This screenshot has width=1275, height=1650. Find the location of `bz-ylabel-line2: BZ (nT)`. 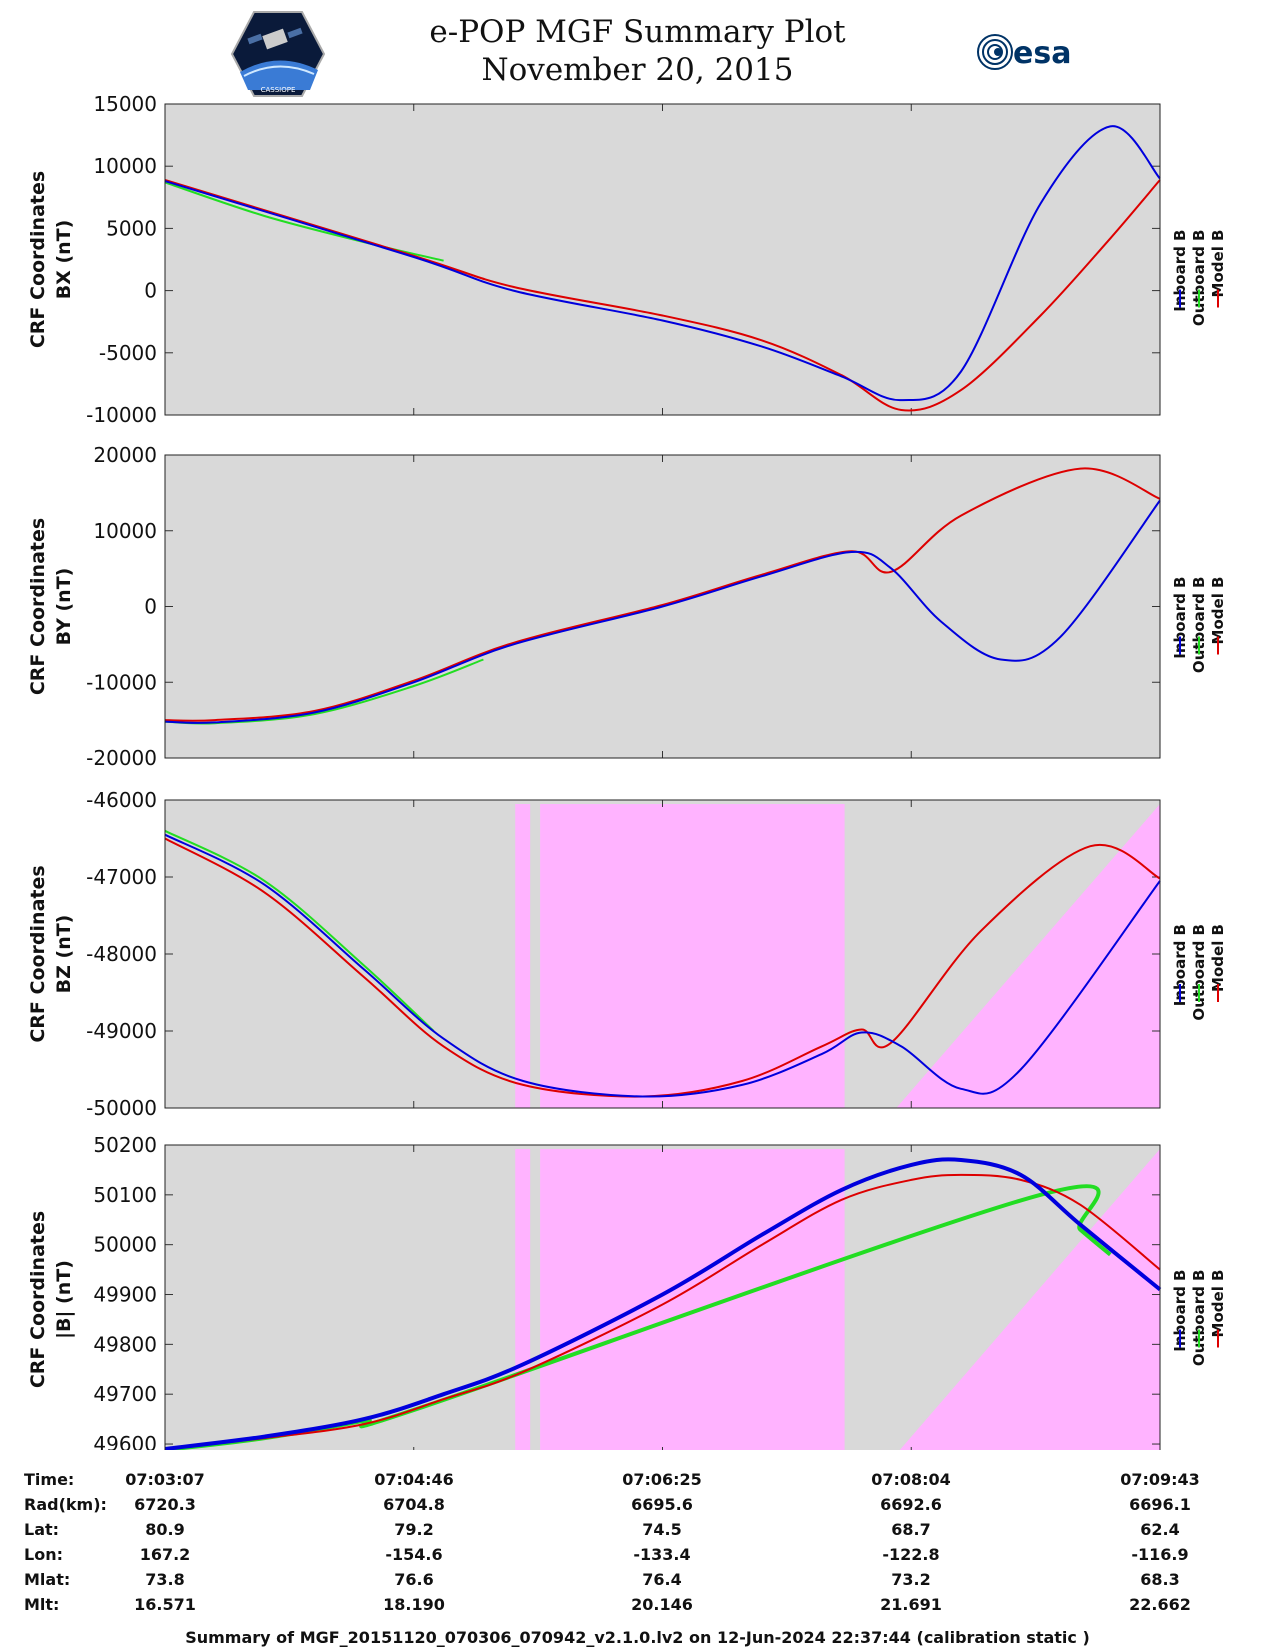

bz-ylabel-line2: BZ (nT) is located at coordinates (64, 954).